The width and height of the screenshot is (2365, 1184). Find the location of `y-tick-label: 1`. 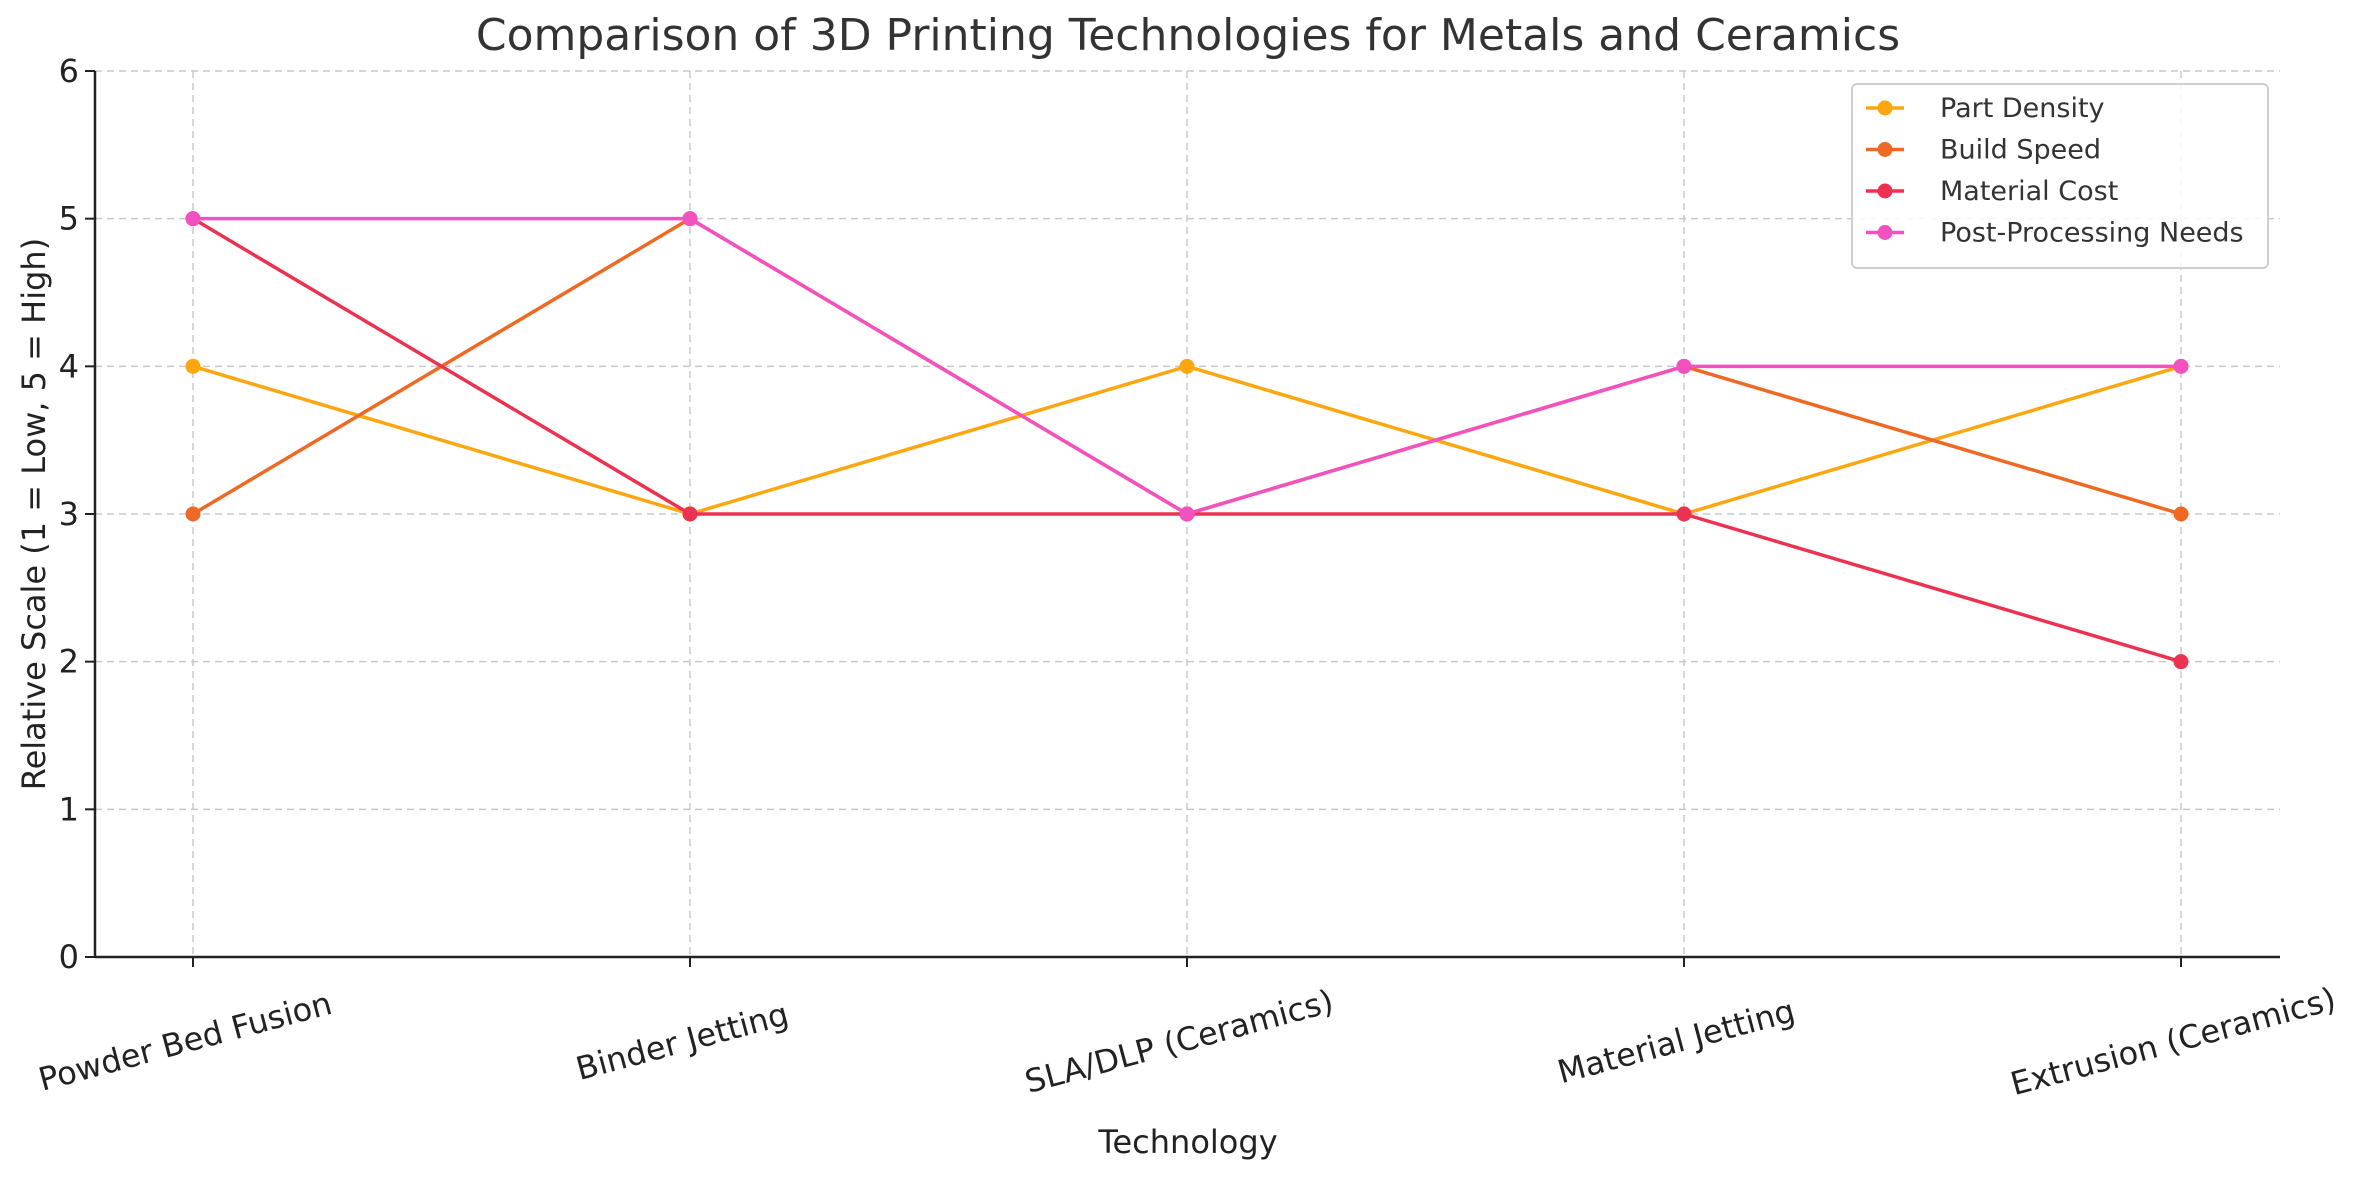

y-tick-label: 1 is located at coordinates (69, 809).